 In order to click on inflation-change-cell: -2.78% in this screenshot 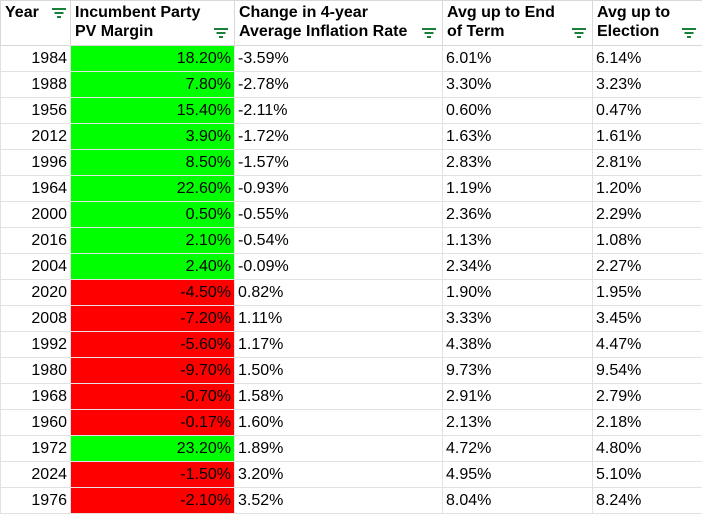, I will do `click(338, 84)`.